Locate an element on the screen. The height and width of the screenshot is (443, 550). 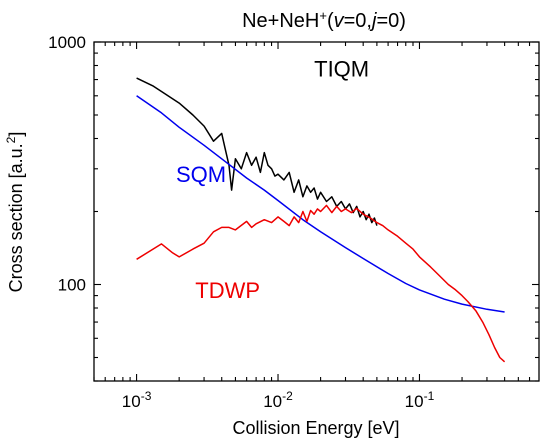
ylabel-part-0: Cross section [a.u. is located at coordinates (16, 217).